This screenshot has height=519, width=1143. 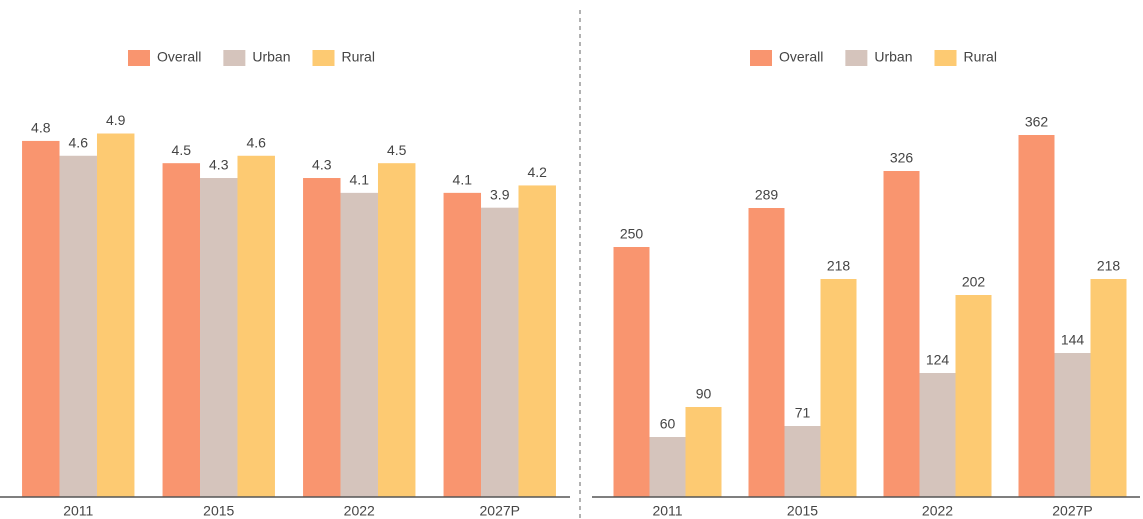 What do you see at coordinates (803, 413) in the screenshot?
I see `value-label: 71` at bounding box center [803, 413].